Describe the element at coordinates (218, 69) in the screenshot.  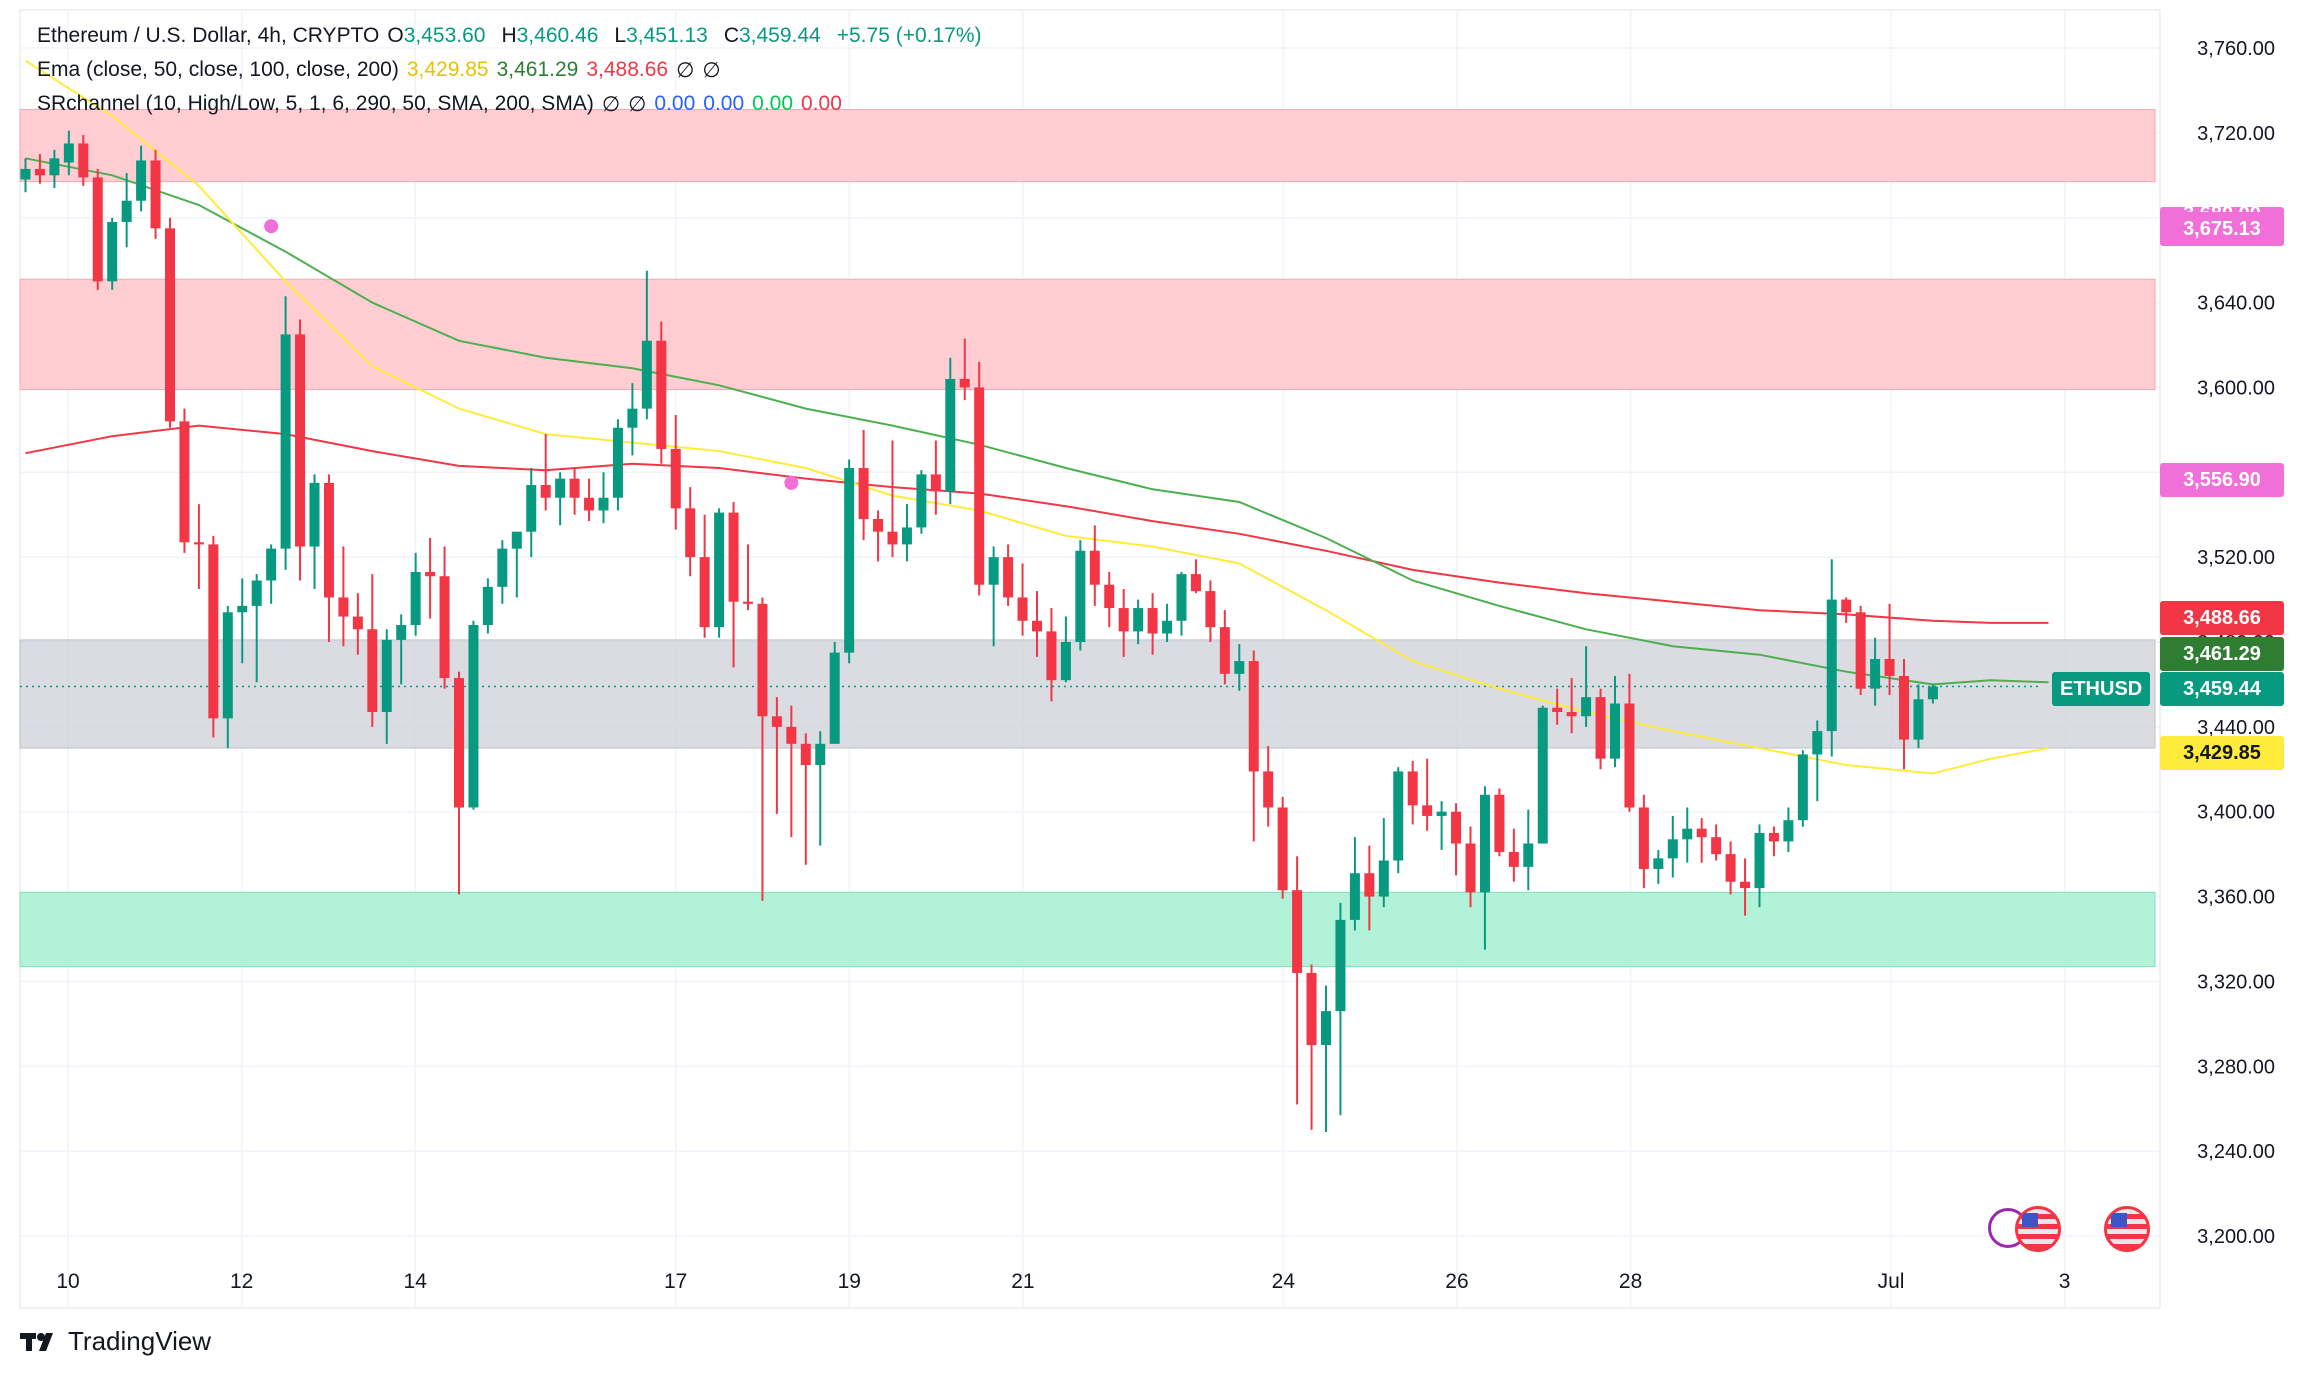
I see `ema-label: Ema (close, 50, close, 100, close, 200)` at that location.